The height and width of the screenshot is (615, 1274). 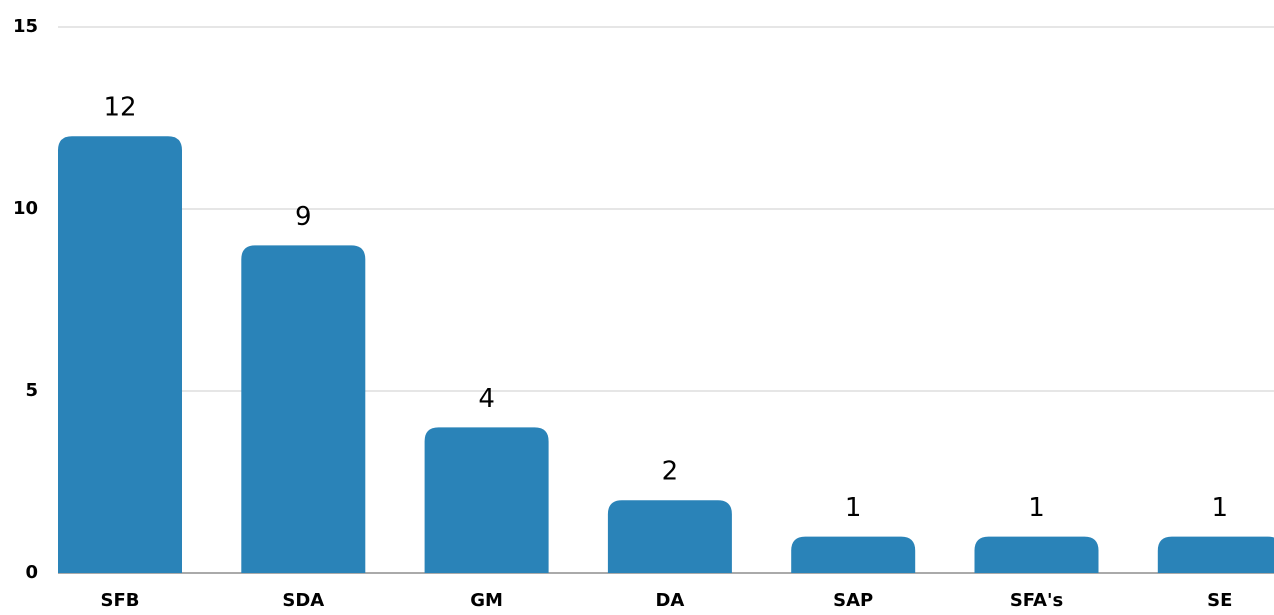 What do you see at coordinates (31, 390) in the screenshot?
I see `y-tick-label: 5` at bounding box center [31, 390].